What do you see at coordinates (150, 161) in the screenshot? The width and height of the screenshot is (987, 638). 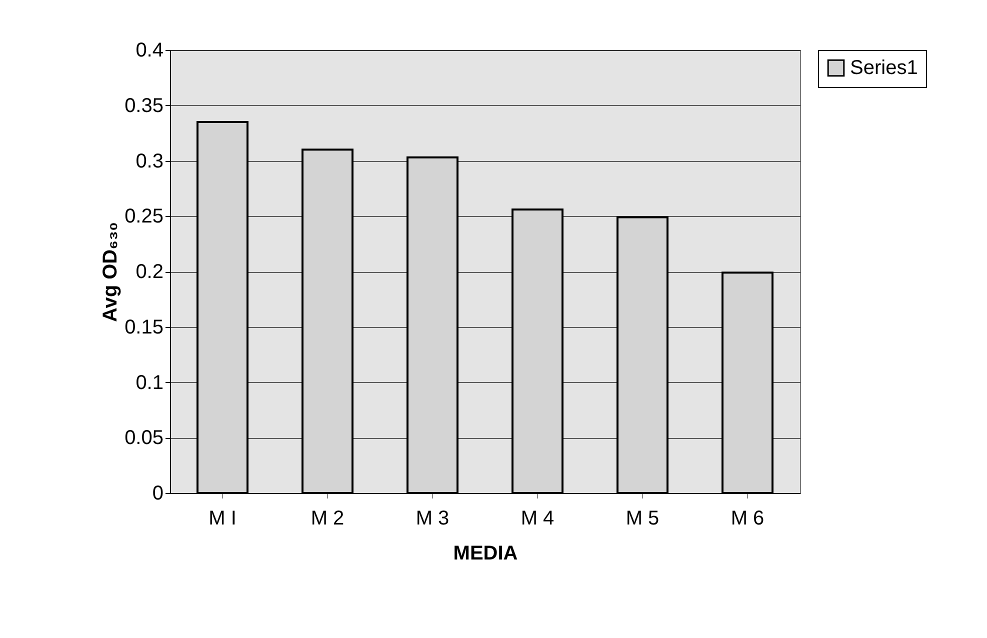 I see `y-tick-label: 0.3` at bounding box center [150, 161].